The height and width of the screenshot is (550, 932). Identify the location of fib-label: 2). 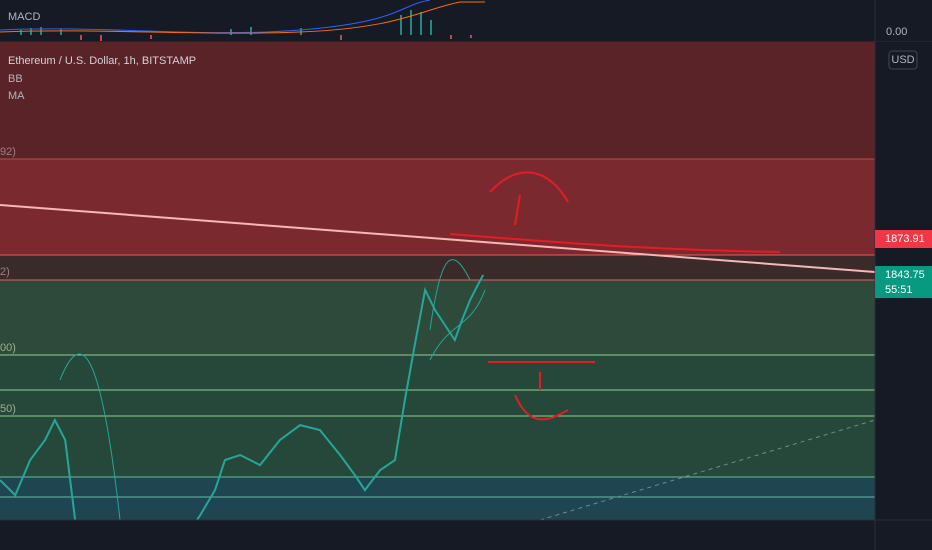
(5, 272).